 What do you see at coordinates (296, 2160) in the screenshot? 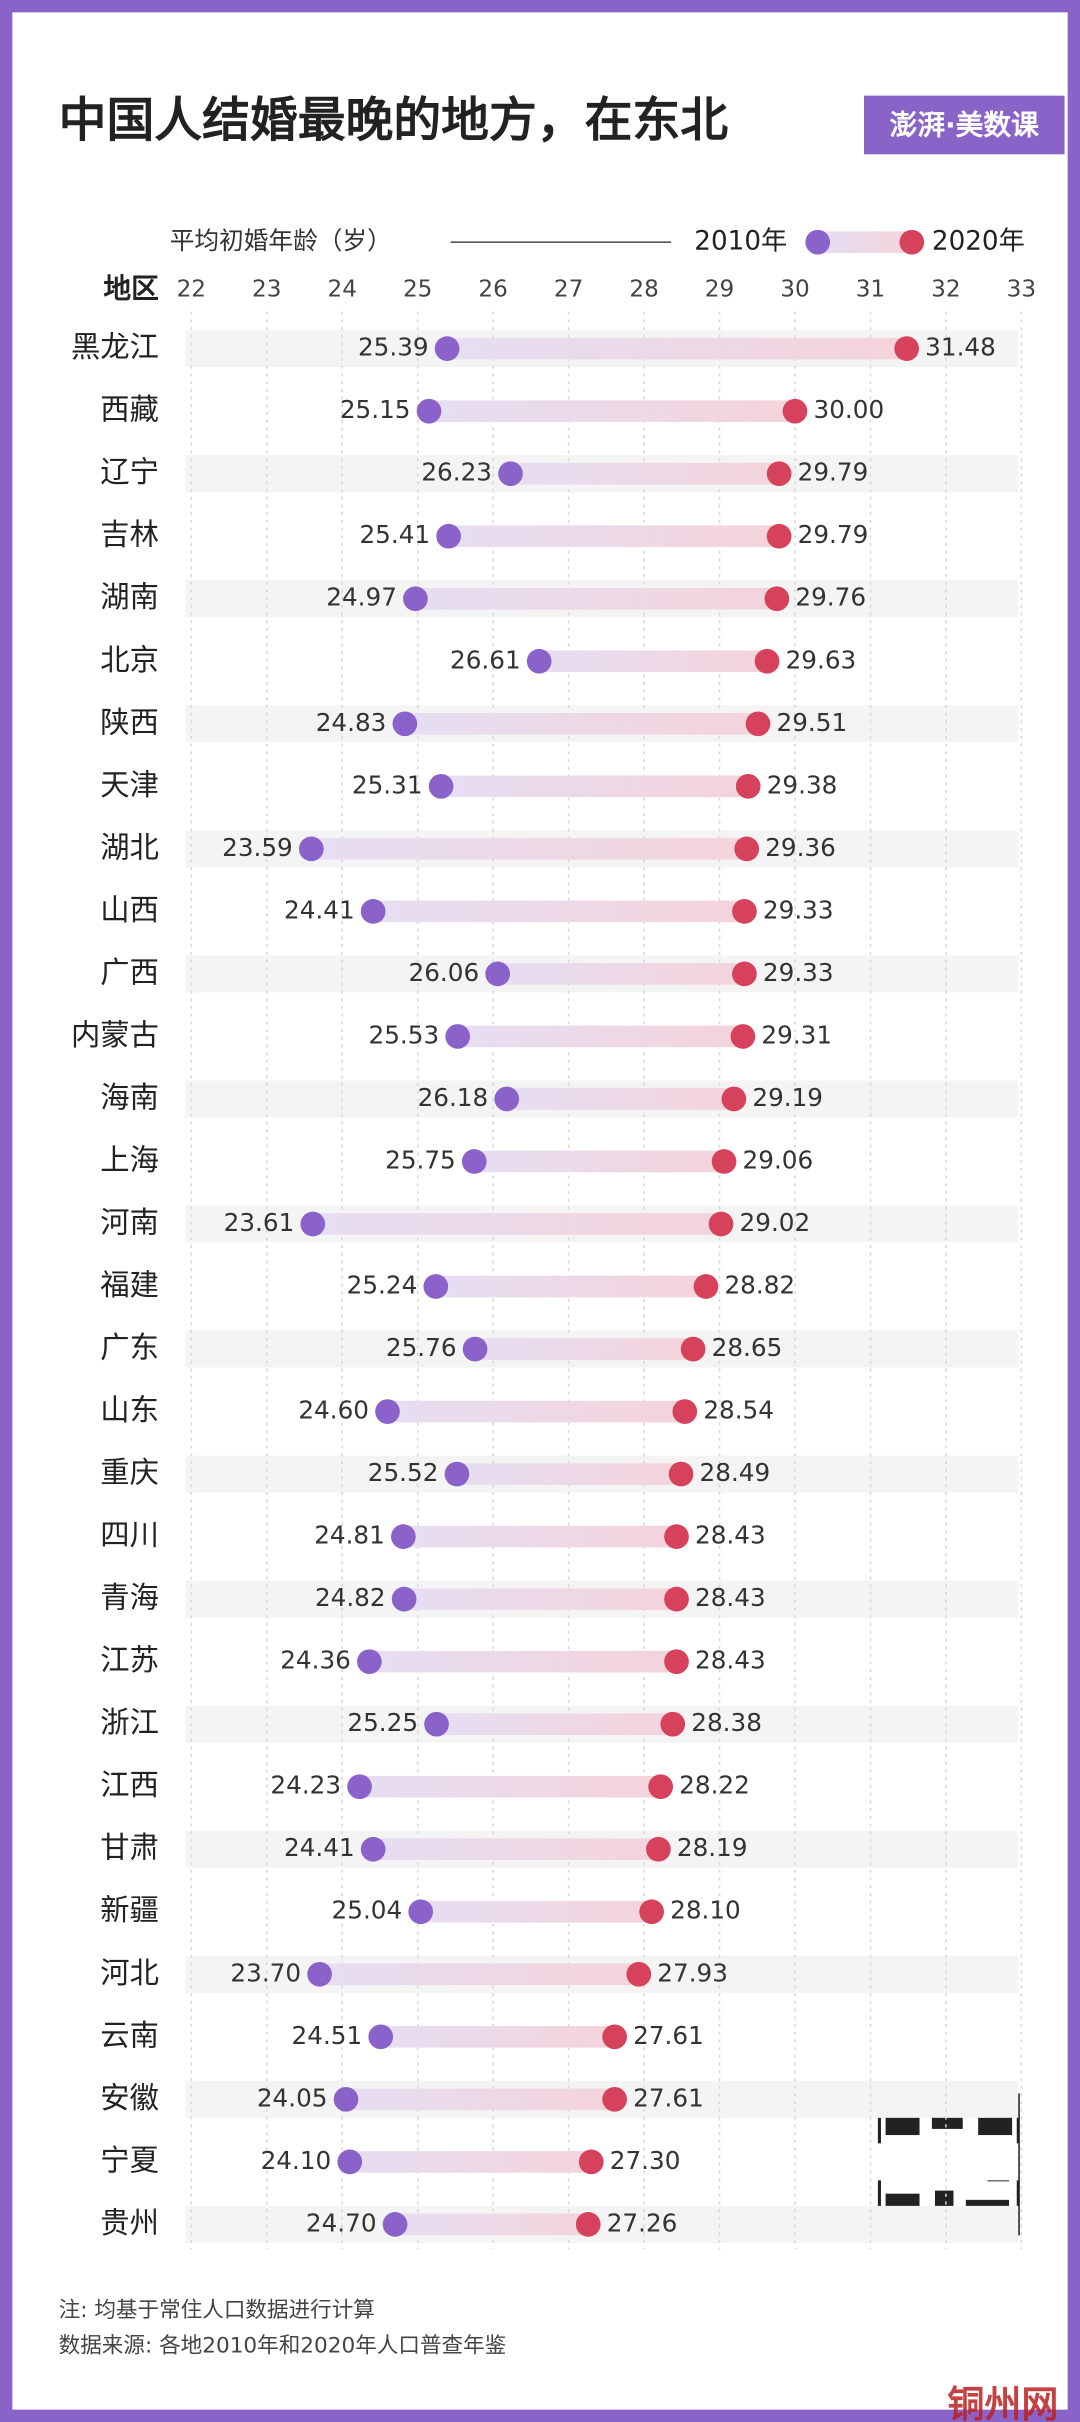
I see `value-label: 24.10` at bounding box center [296, 2160].